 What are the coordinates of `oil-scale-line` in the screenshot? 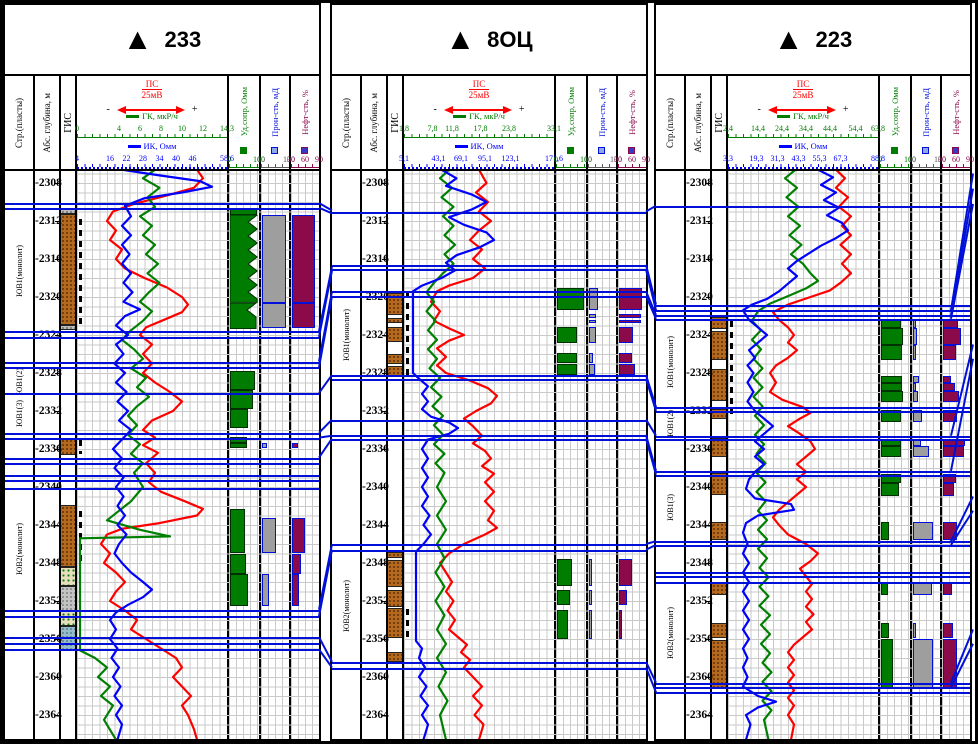 It's located at (956, 167).